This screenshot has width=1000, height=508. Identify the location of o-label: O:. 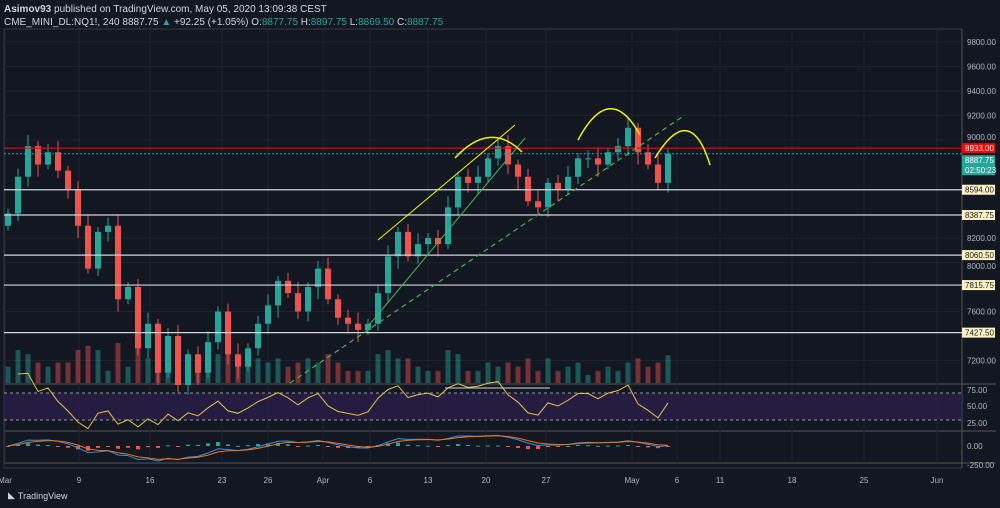
(256, 22).